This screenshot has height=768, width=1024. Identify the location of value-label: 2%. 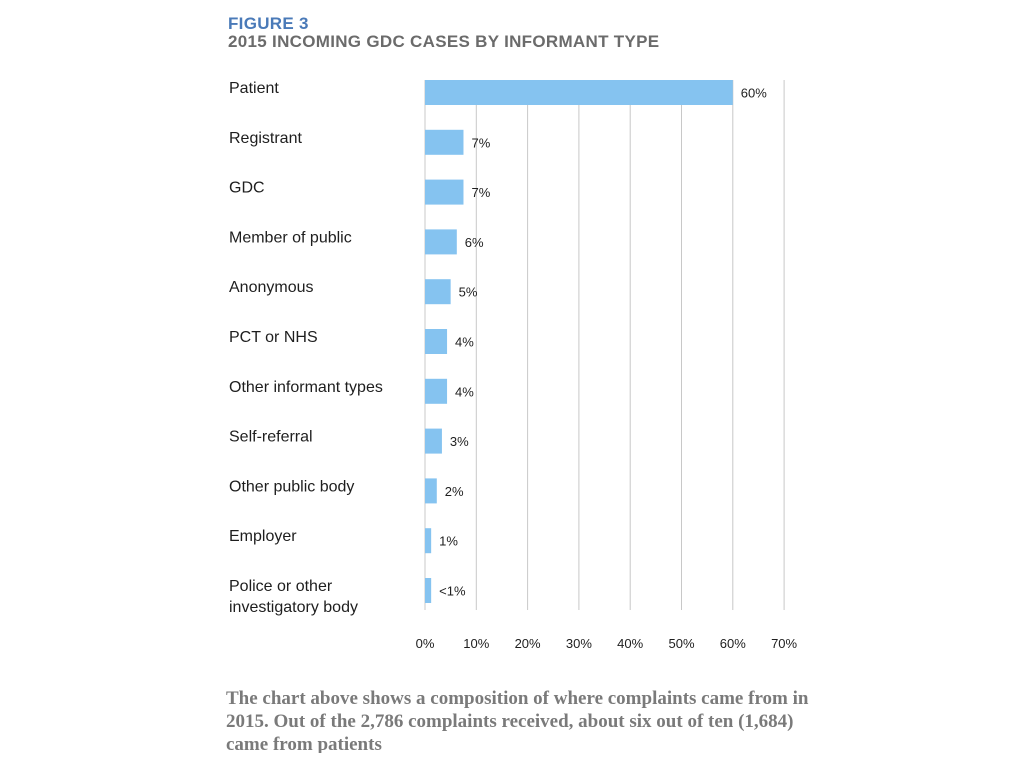
(454, 491).